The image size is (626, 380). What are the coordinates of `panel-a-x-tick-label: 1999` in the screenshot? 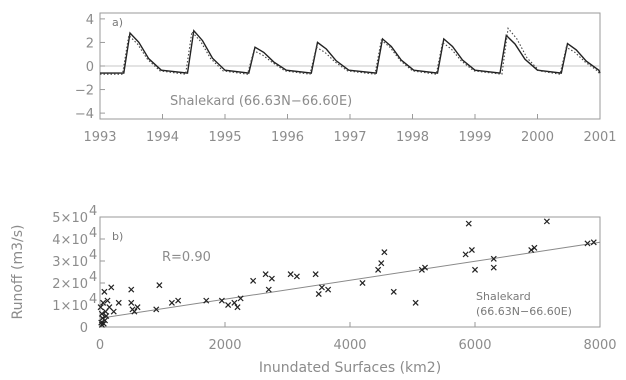 It's located at (474, 137).